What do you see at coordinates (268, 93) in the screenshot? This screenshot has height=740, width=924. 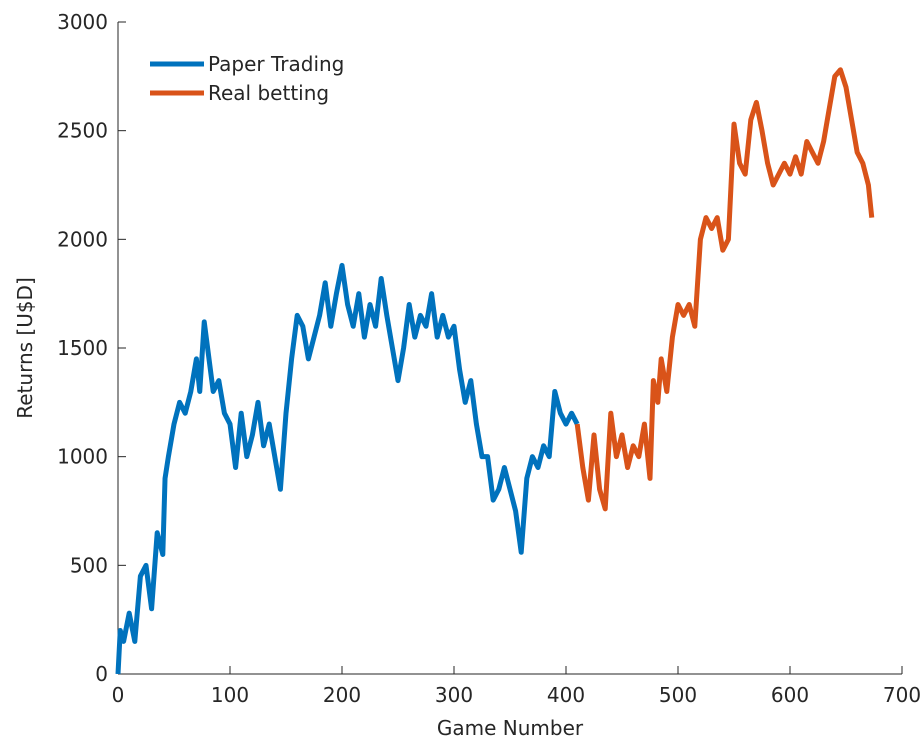 I see `legend-label: Real betting` at bounding box center [268, 93].